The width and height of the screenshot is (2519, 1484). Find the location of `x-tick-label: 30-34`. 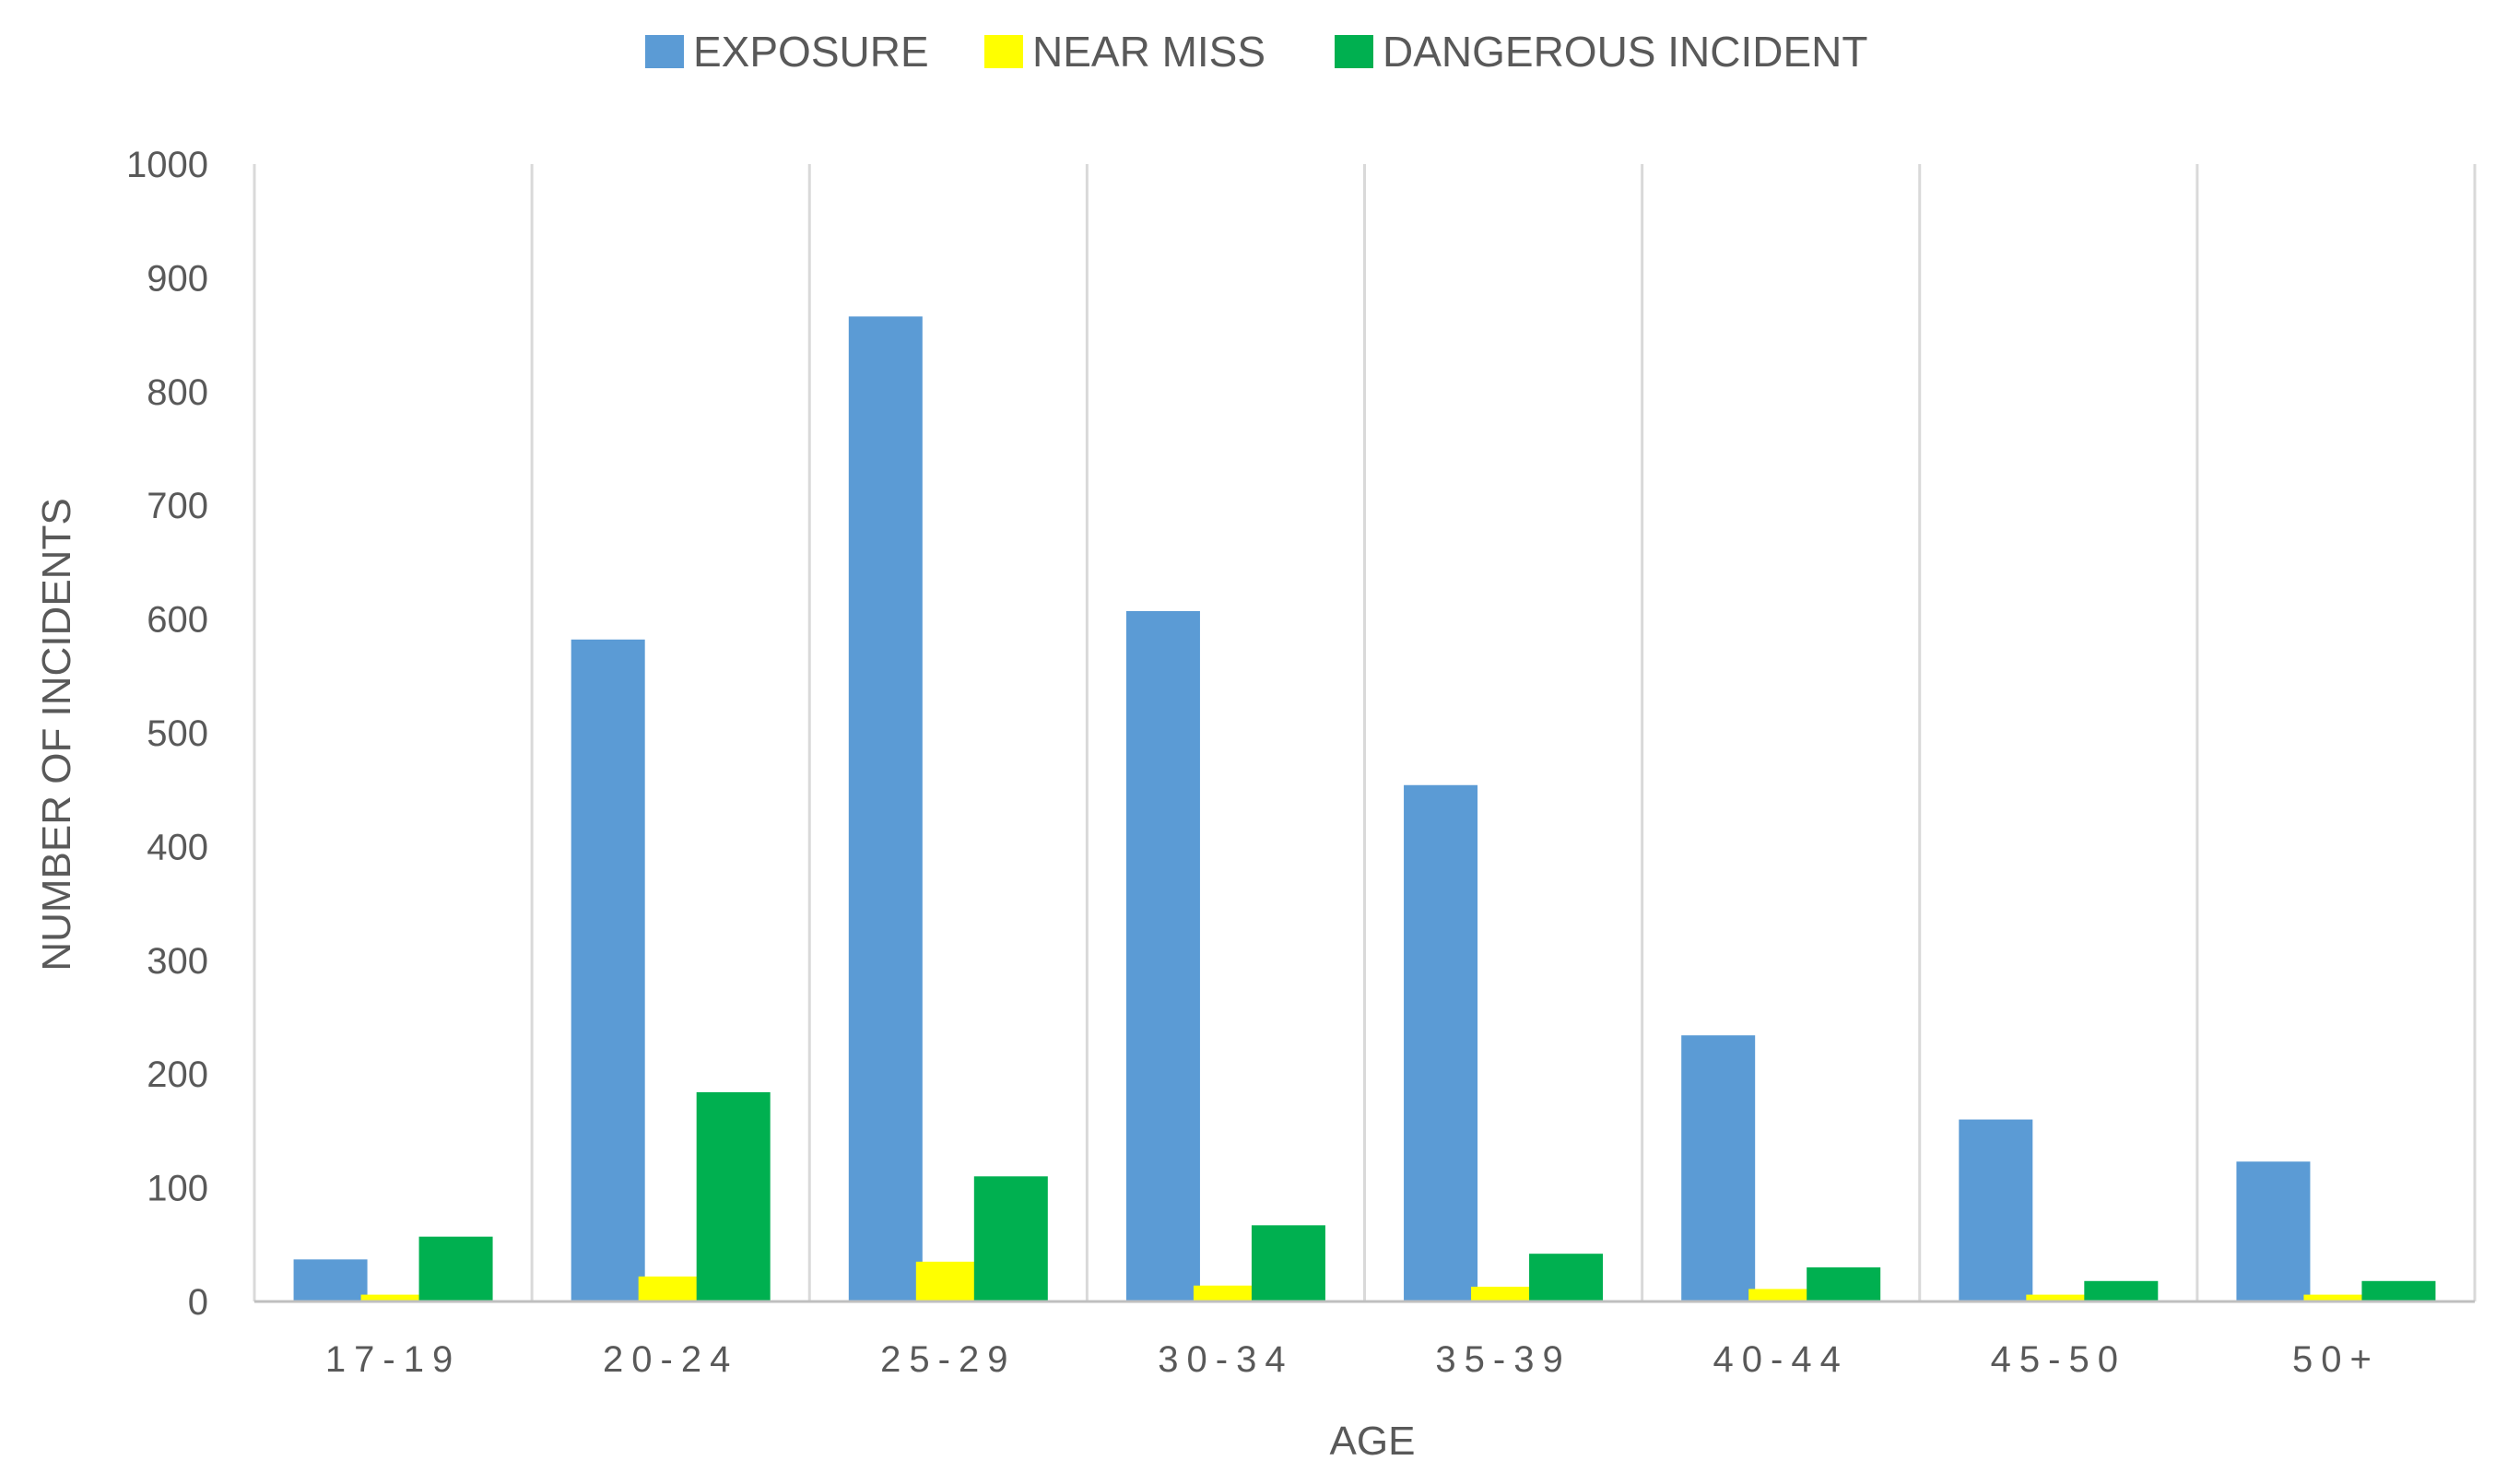

x-tick-label: 30-34 is located at coordinates (1225, 1360).